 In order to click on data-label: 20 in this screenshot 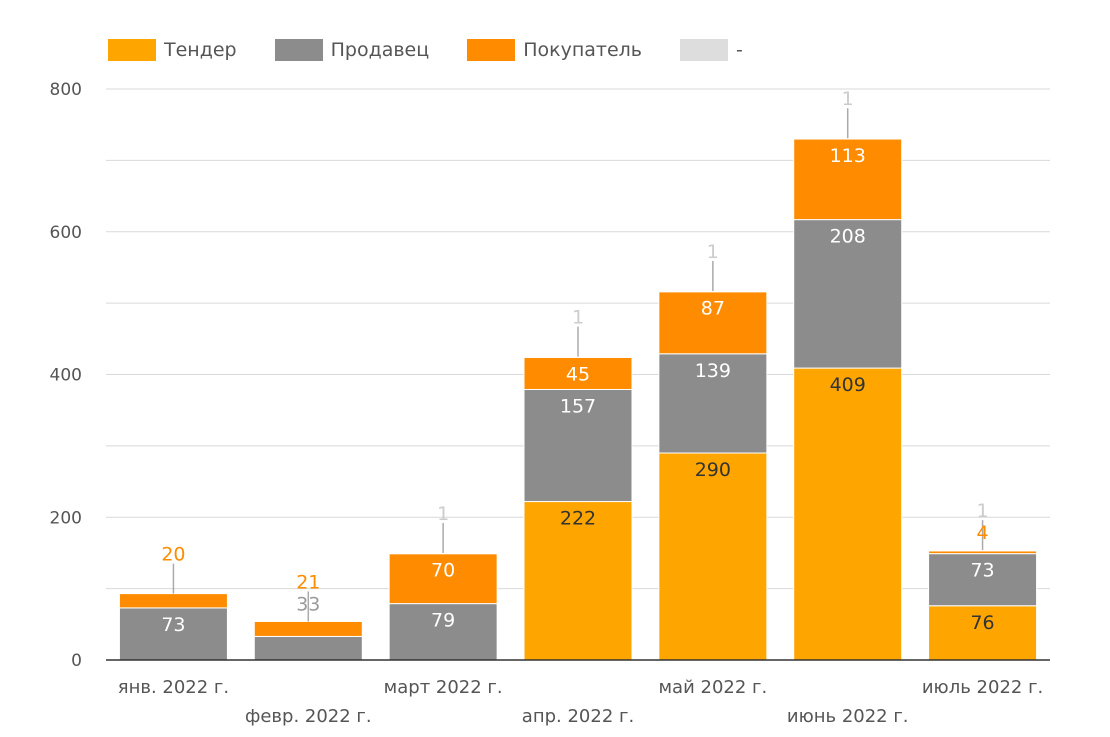, I will do `click(173, 555)`.